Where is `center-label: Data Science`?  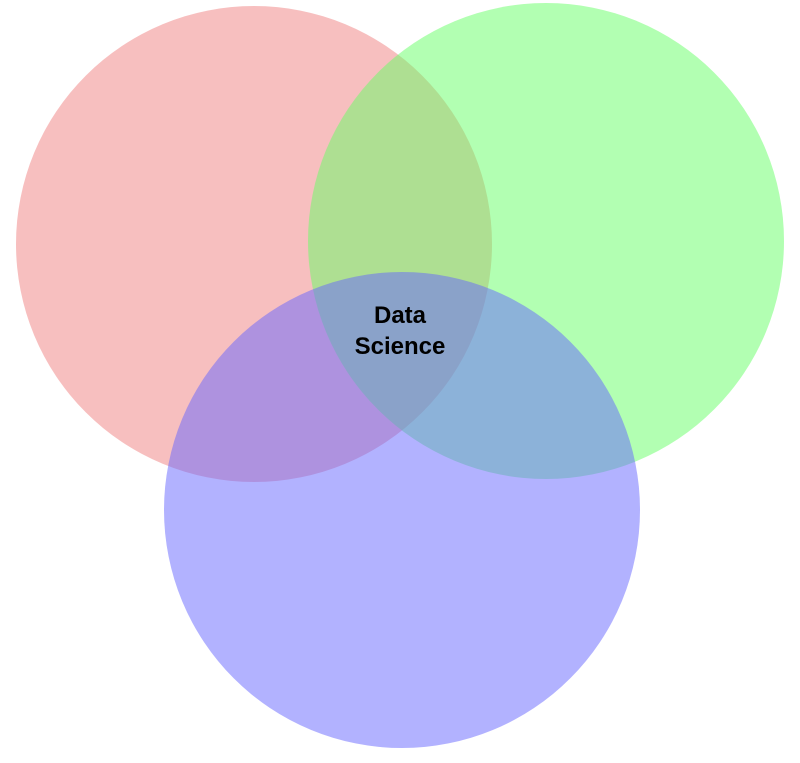
center-label: Data Science is located at coordinates (400, 331).